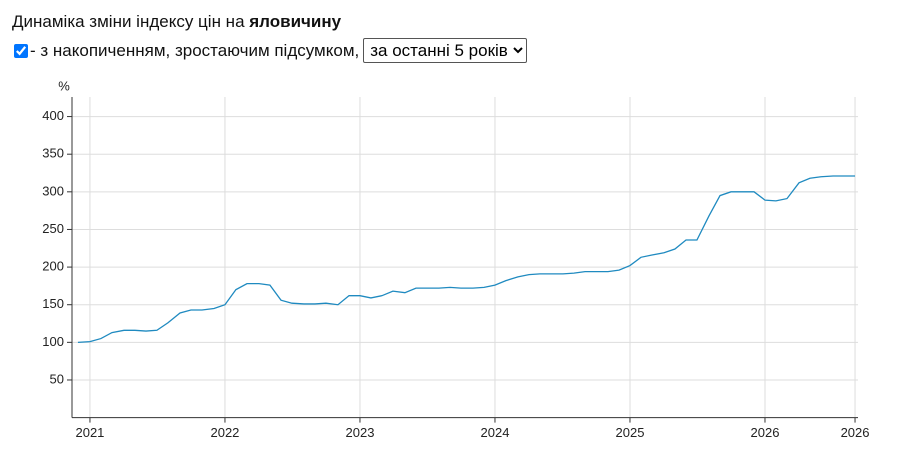 The height and width of the screenshot is (462, 901). Describe the element at coordinates (53, 303) in the screenshot. I see `y-tick-label: 150` at that location.